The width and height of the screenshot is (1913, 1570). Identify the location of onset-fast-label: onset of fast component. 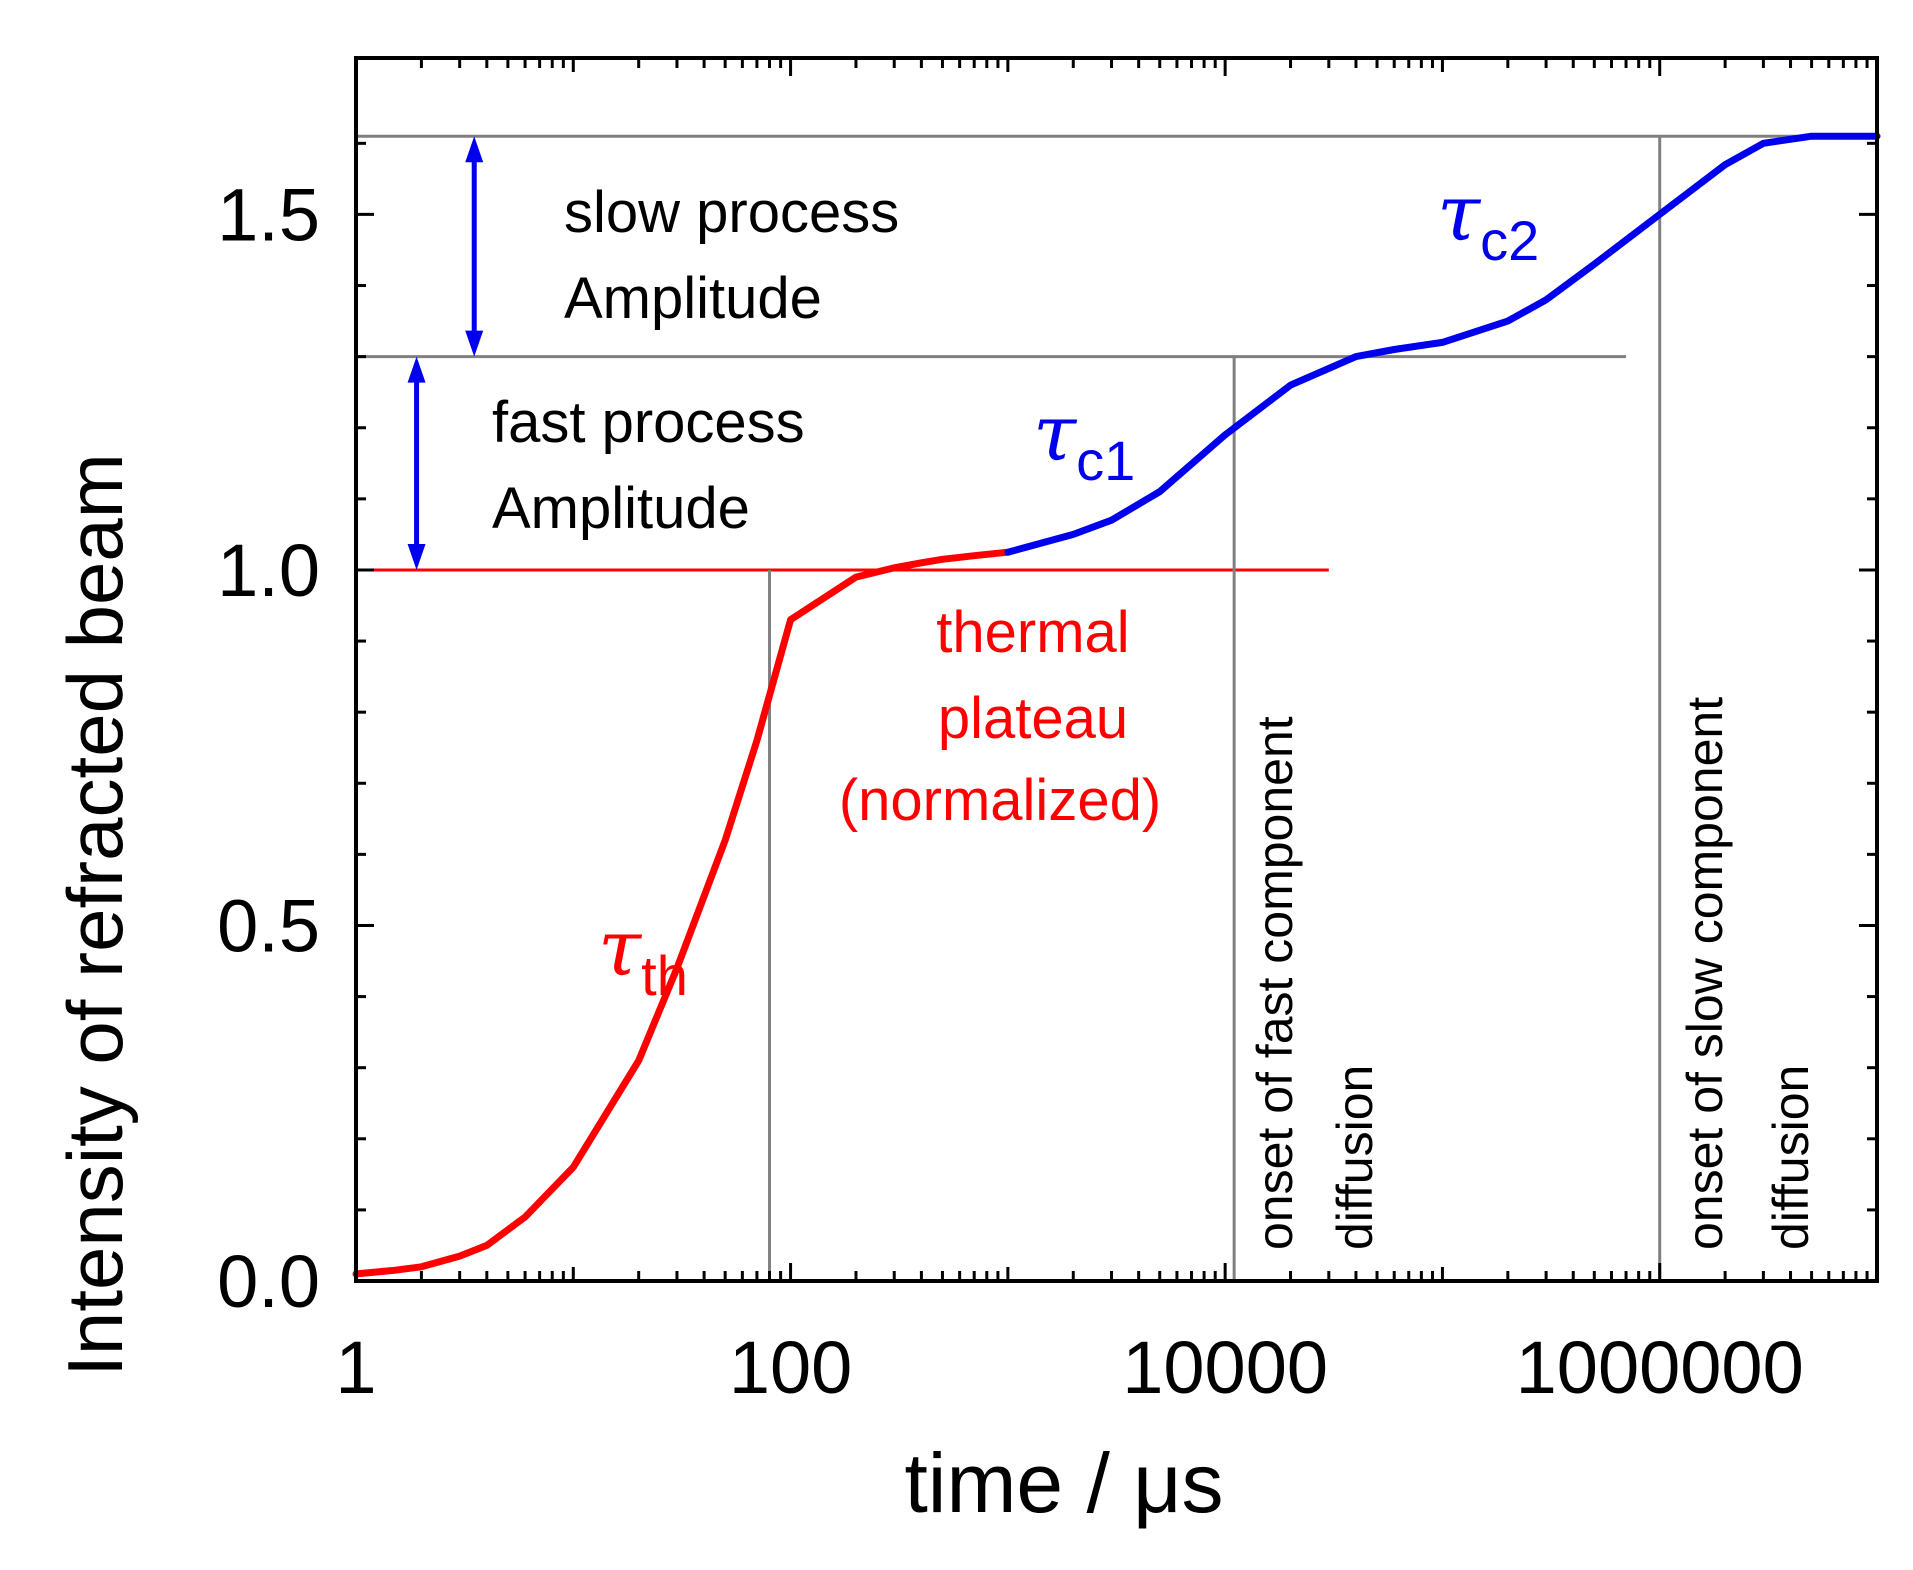
(1275, 983).